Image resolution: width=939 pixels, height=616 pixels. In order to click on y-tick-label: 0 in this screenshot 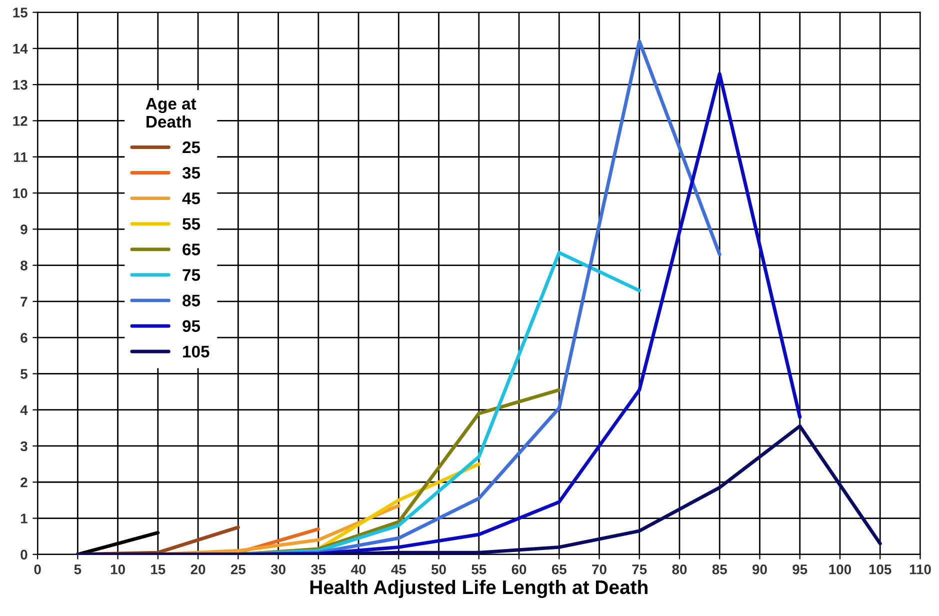, I will do `click(24, 555)`.